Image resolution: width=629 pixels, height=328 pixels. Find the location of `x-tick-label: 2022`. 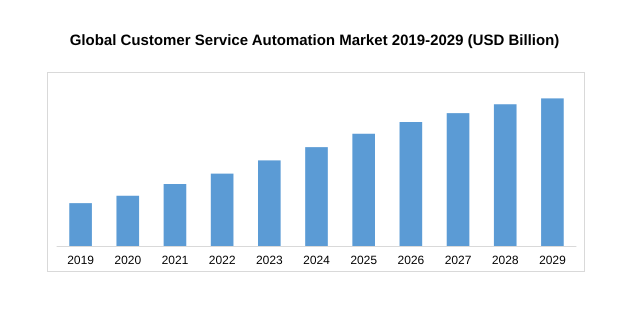

x-tick-label: 2022 is located at coordinates (222, 260).